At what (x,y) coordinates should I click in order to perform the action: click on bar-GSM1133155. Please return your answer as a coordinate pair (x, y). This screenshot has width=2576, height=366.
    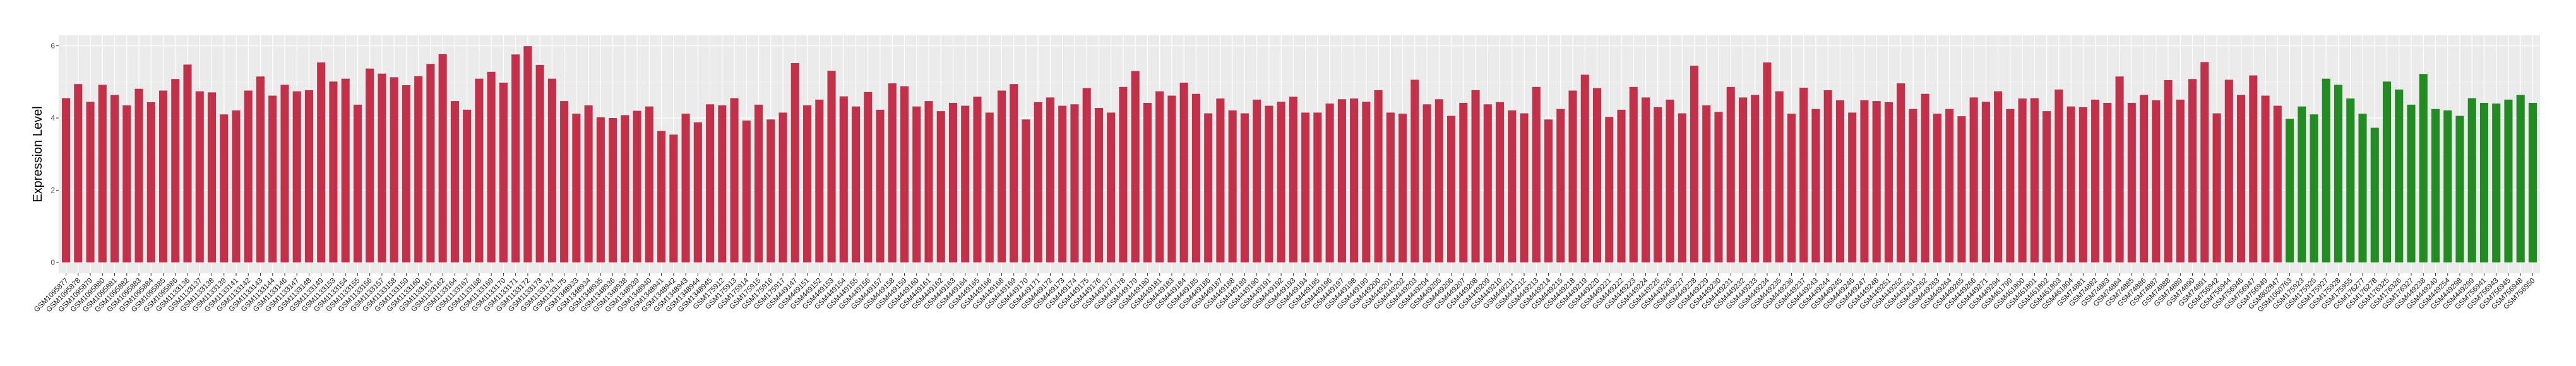
    Looking at the image, I should click on (357, 184).